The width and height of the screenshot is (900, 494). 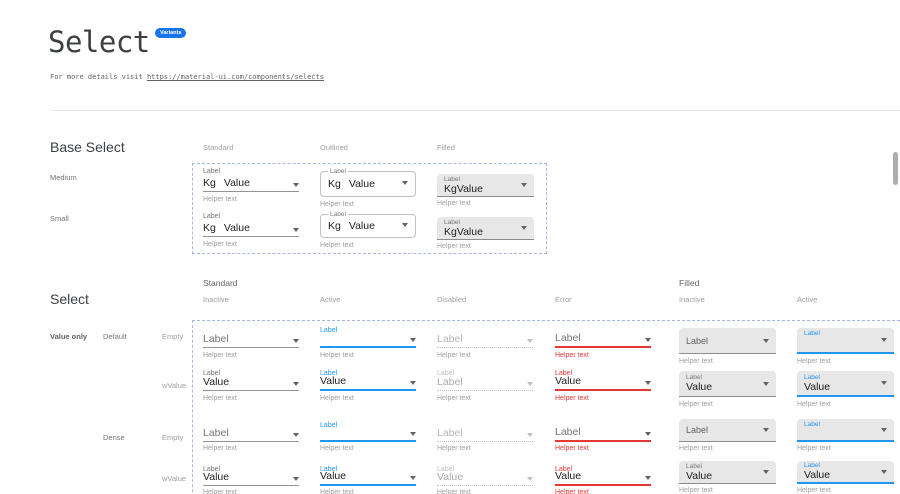 I want to click on select-filled-active-wvalue: Label Value Helper text, so click(x=845, y=390).